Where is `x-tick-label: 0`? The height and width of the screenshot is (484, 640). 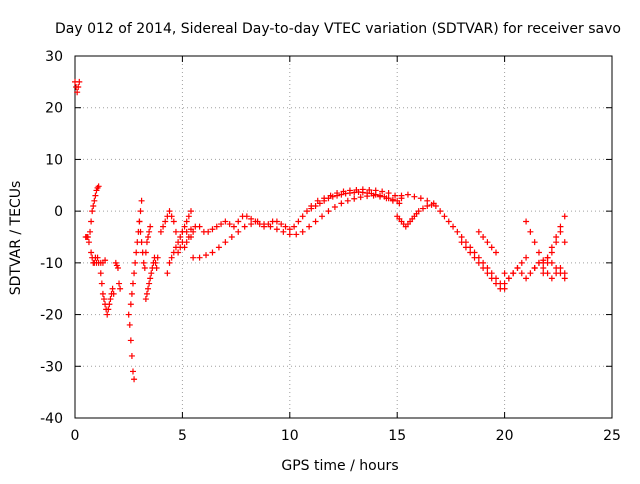 x-tick-label: 0 is located at coordinates (75, 436).